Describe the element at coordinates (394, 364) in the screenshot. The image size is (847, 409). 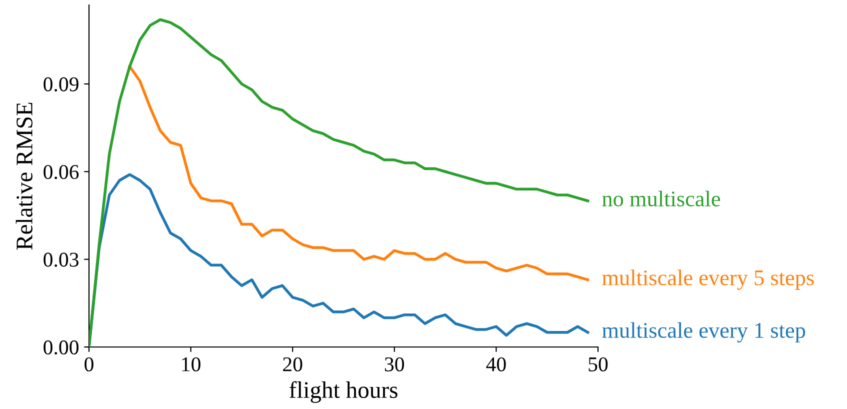
I see `x-tick-label: 30` at that location.